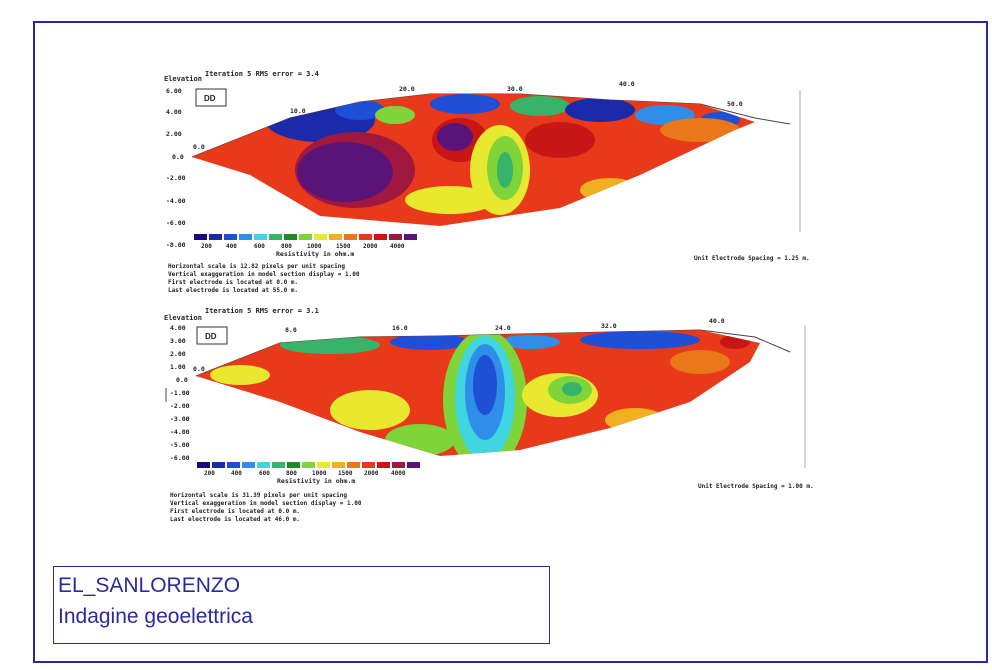 This screenshot has width=992, height=670. I want to click on top-axis-1: 0.0 10.0 20.0 30.0 40.0 50.0, so click(468, 115).